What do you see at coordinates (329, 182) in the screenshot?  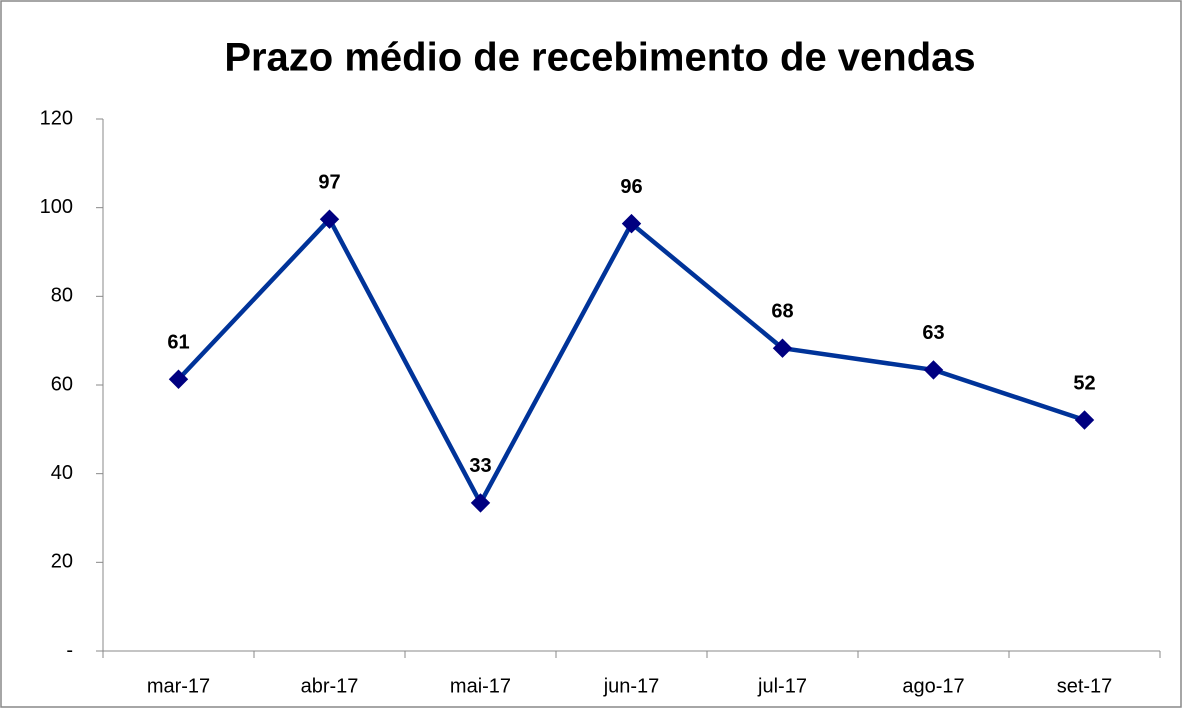 I see `data-label: 97` at bounding box center [329, 182].